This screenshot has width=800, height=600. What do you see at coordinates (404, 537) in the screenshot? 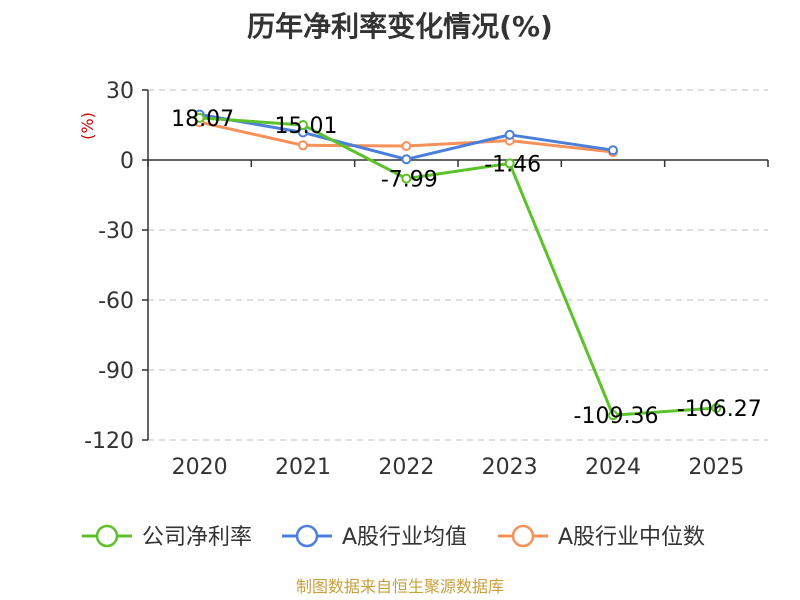
I see `legend-label: A股行业均值` at bounding box center [404, 537].